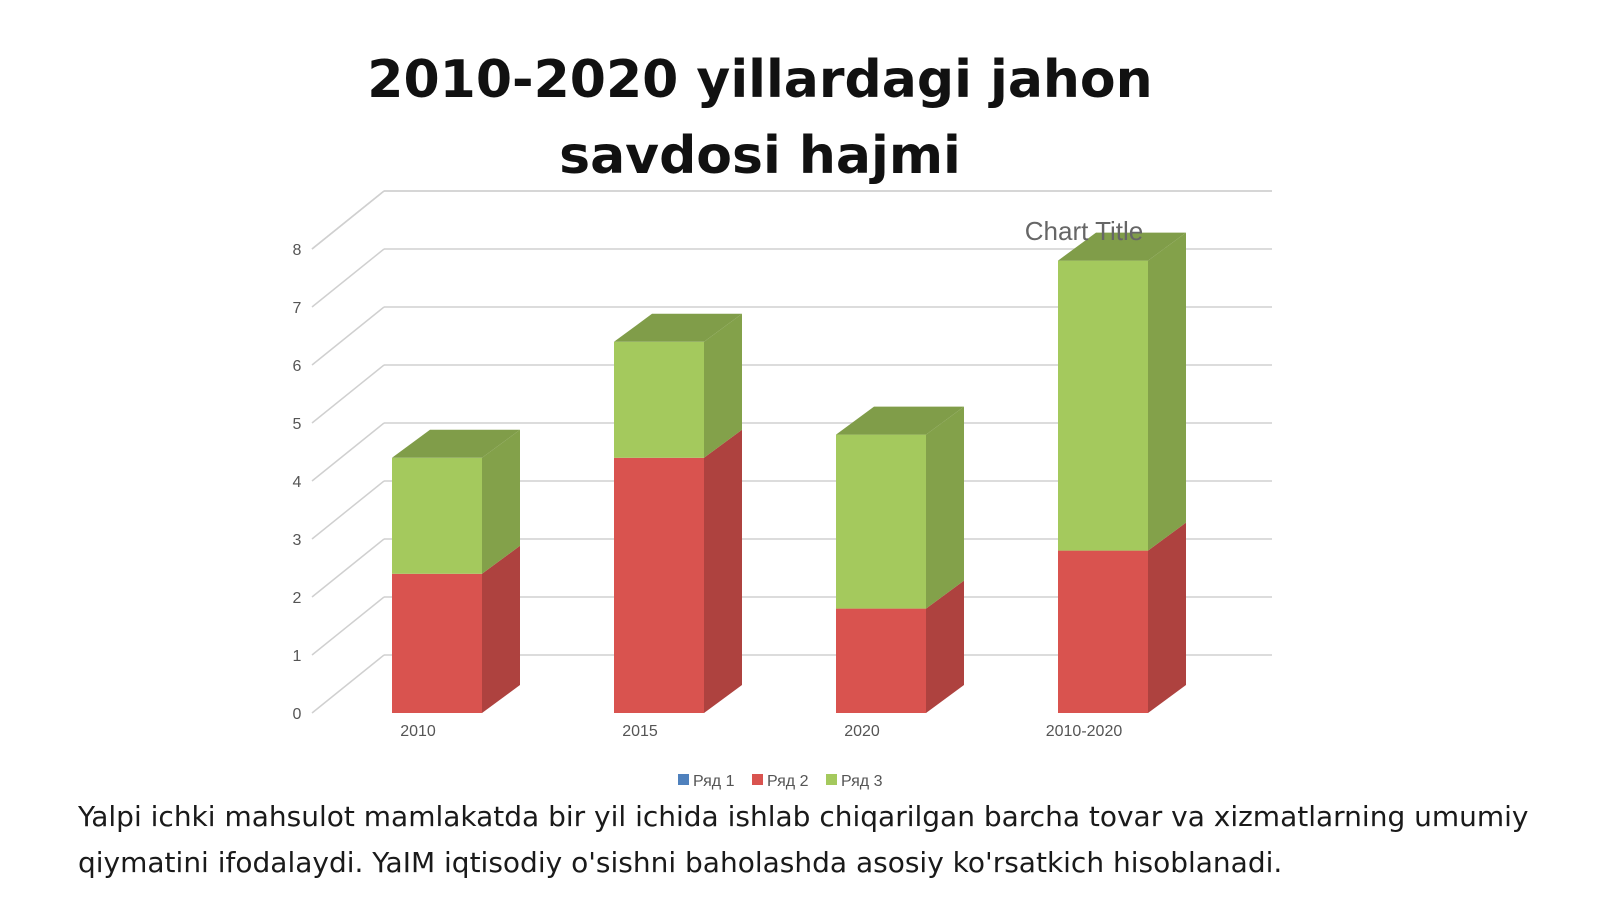 The image size is (1600, 899). I want to click on x-tick-label: 2010, so click(418, 731).